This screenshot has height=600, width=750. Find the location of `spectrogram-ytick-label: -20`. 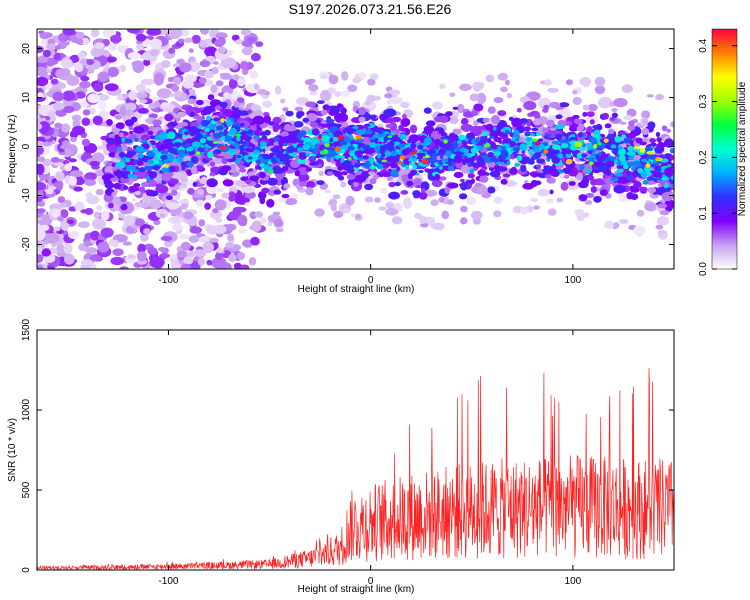

spectrogram-ytick-label: -20 is located at coordinates (26, 244).